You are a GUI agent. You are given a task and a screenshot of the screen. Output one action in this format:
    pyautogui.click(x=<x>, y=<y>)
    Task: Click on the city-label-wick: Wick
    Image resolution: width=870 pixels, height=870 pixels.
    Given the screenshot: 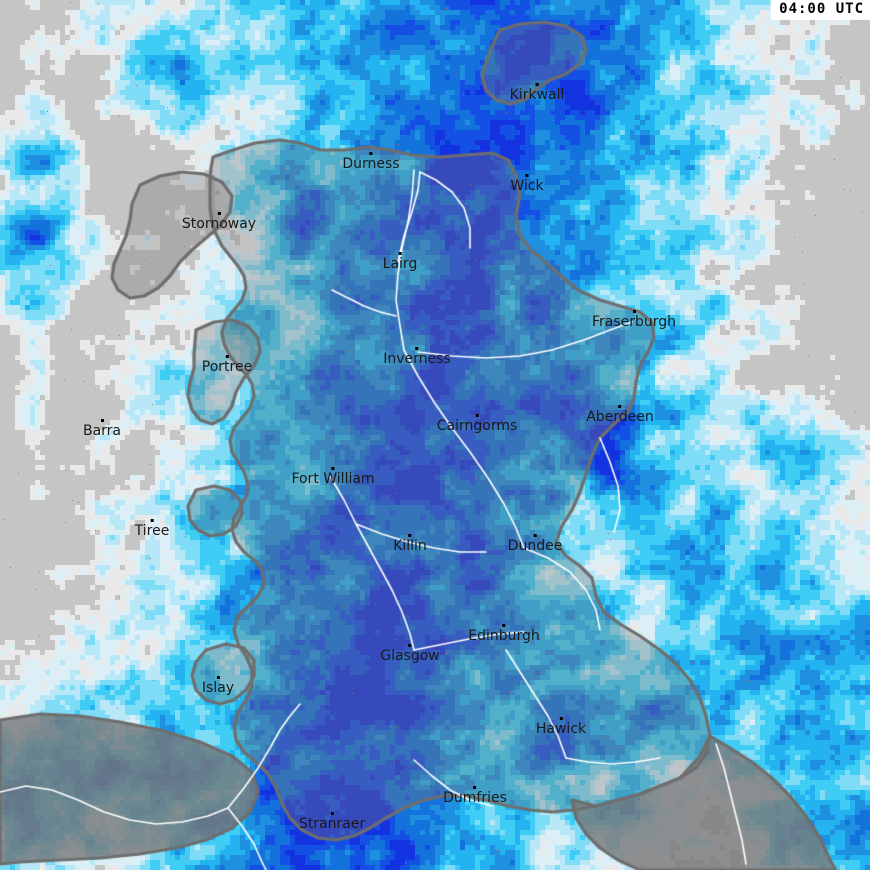 What is the action you would take?
    pyautogui.click(x=527, y=184)
    